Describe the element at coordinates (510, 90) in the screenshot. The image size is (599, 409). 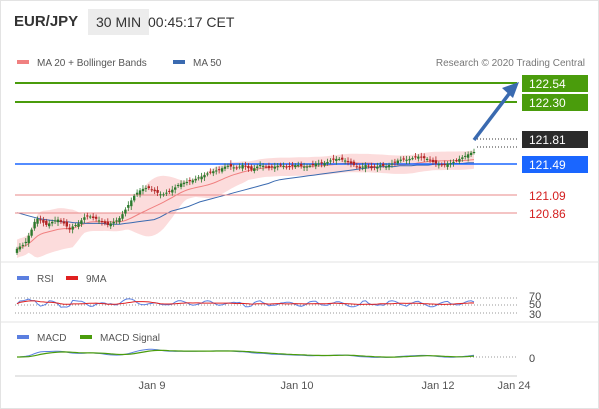
I see `forecast-arrow-head` at that location.